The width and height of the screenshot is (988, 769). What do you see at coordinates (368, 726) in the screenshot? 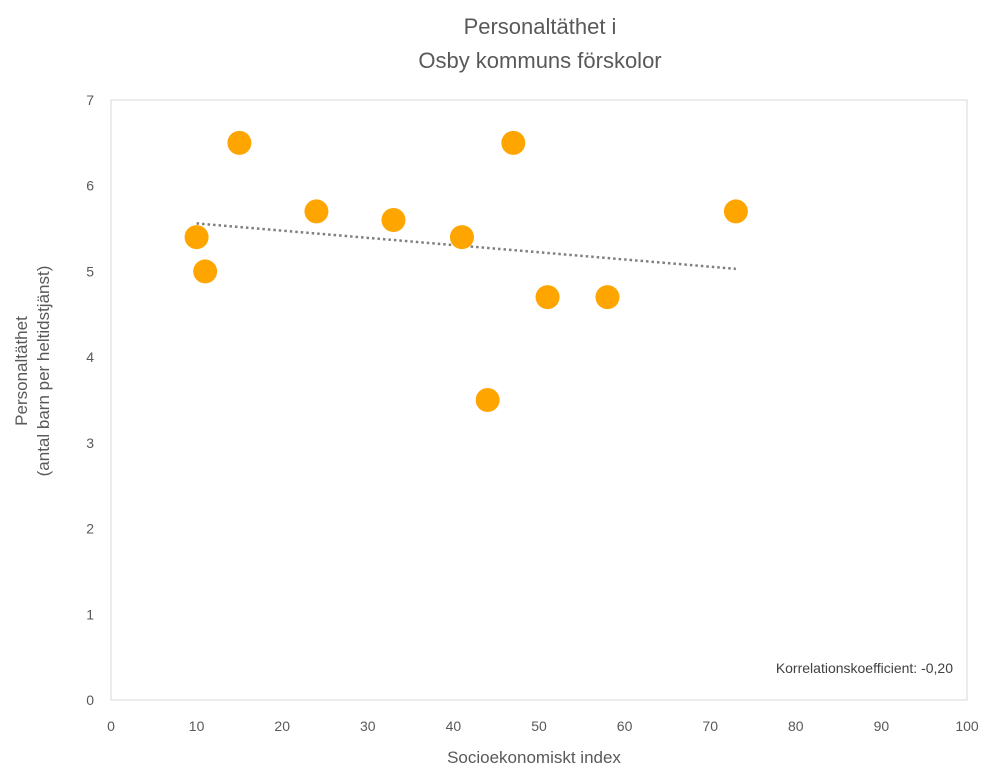
I see `x-tick-label: 30` at bounding box center [368, 726].